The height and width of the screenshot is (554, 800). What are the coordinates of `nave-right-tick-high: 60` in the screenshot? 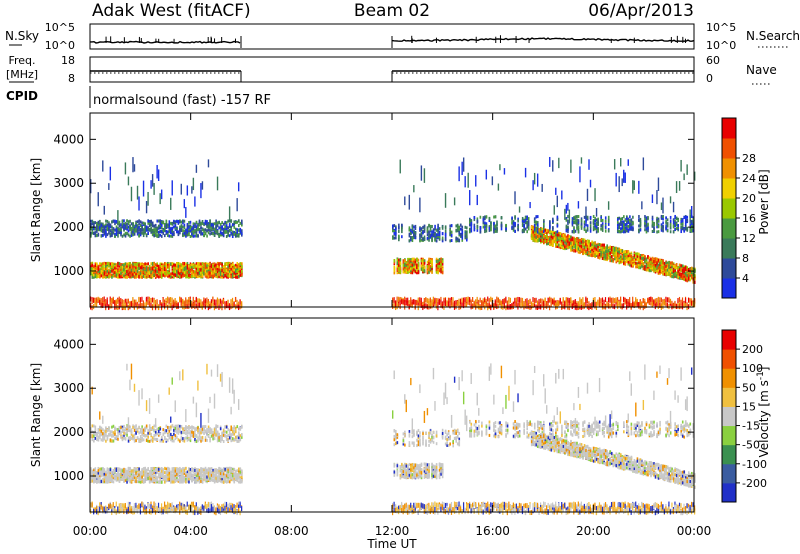 It's located at (713, 60).